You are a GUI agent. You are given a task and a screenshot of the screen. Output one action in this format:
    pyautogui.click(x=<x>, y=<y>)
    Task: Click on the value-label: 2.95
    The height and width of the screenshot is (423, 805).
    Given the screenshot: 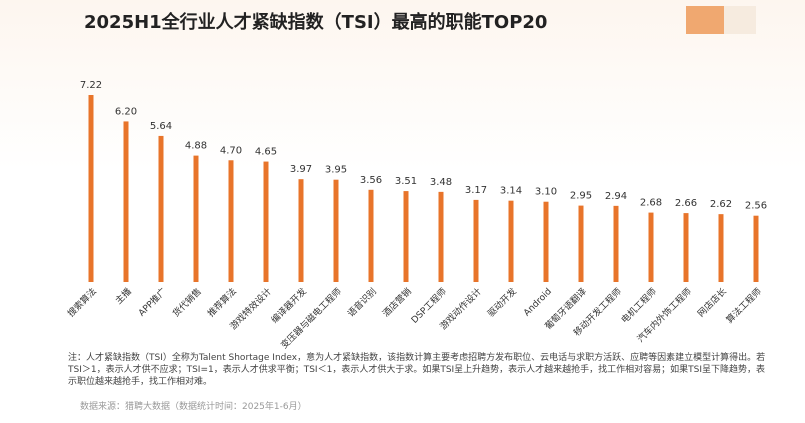 What is the action you would take?
    pyautogui.click(x=581, y=196)
    